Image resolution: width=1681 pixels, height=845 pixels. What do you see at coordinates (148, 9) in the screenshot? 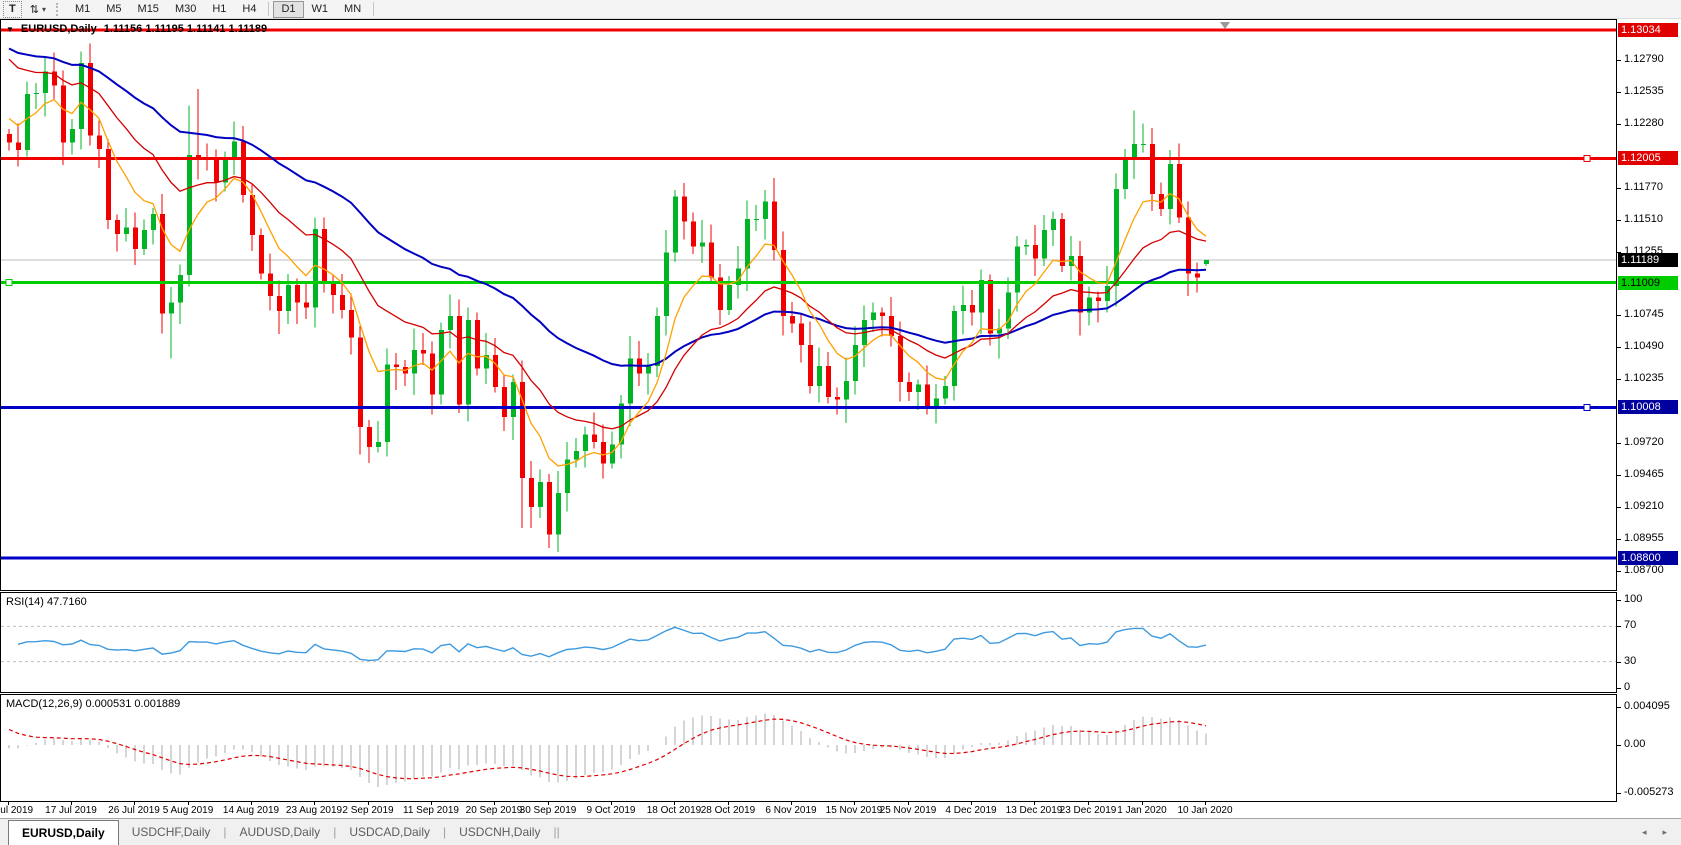
I see `timeframe-button-m15: M15` at bounding box center [148, 9].